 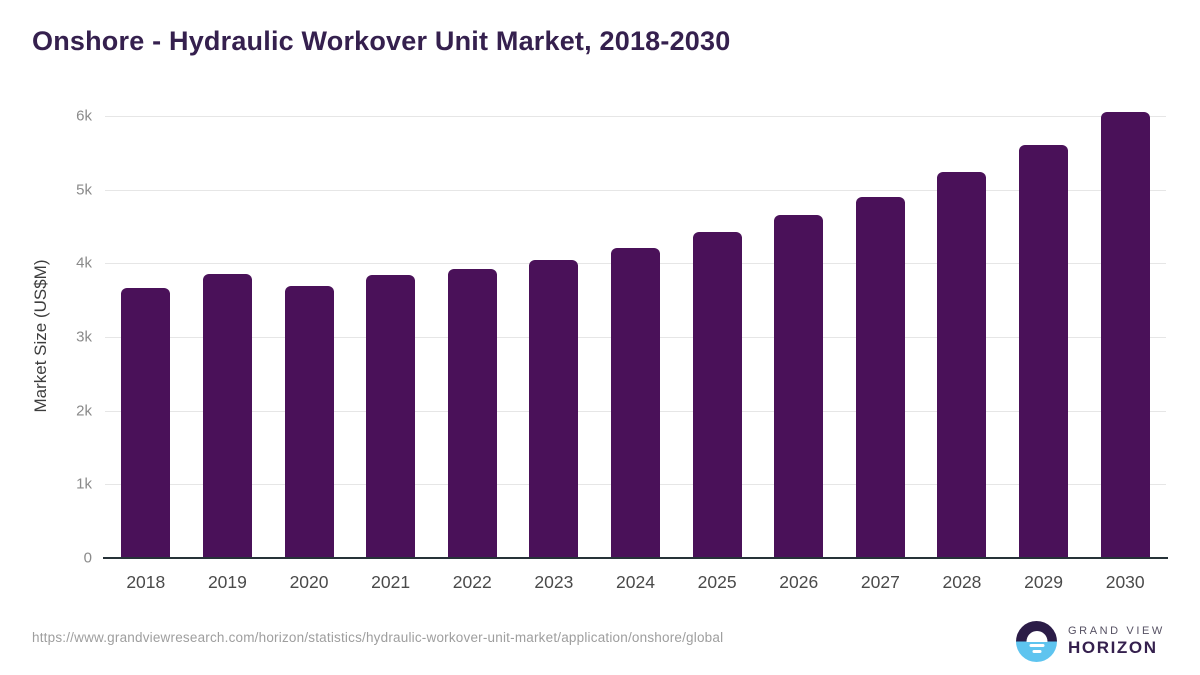 I want to click on bar-2029, so click(x=1044, y=351).